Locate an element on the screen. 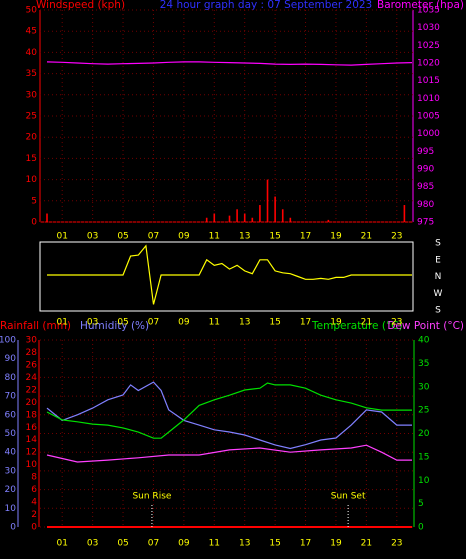  y-tick-label: 15 is located at coordinates (31, 159).